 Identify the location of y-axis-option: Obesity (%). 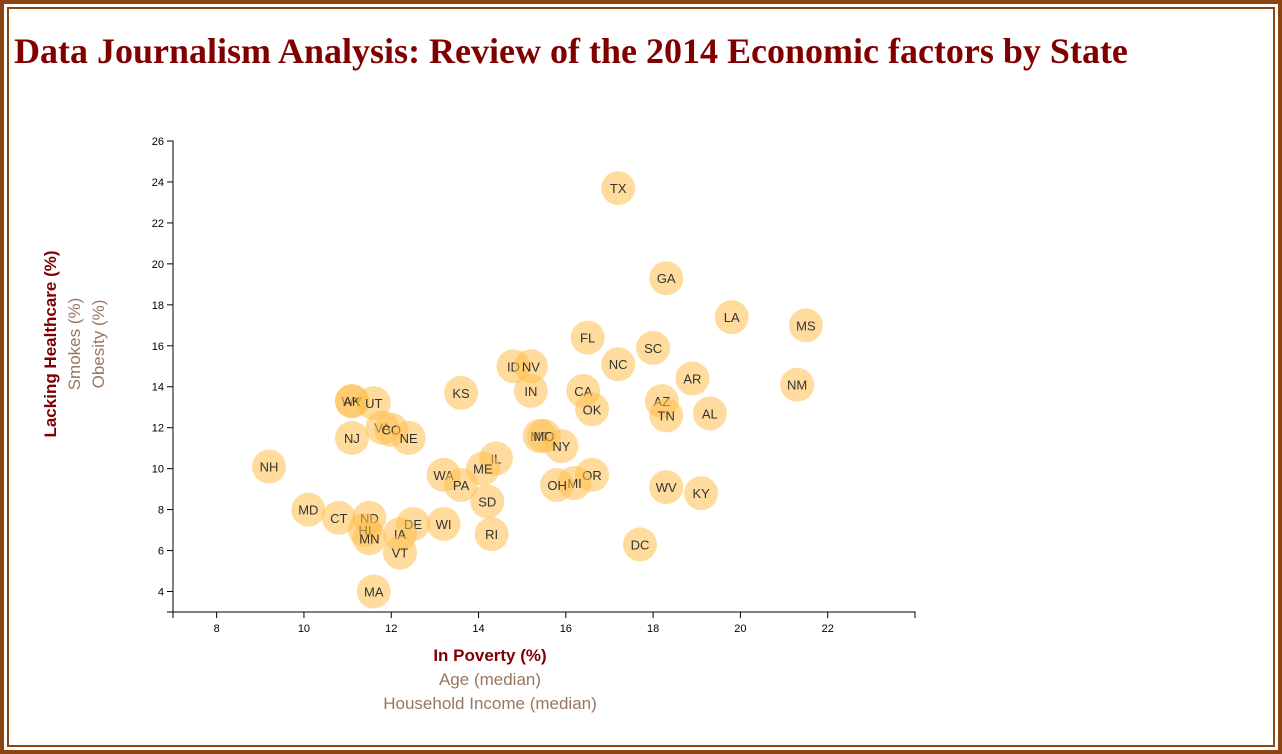
(98, 344).